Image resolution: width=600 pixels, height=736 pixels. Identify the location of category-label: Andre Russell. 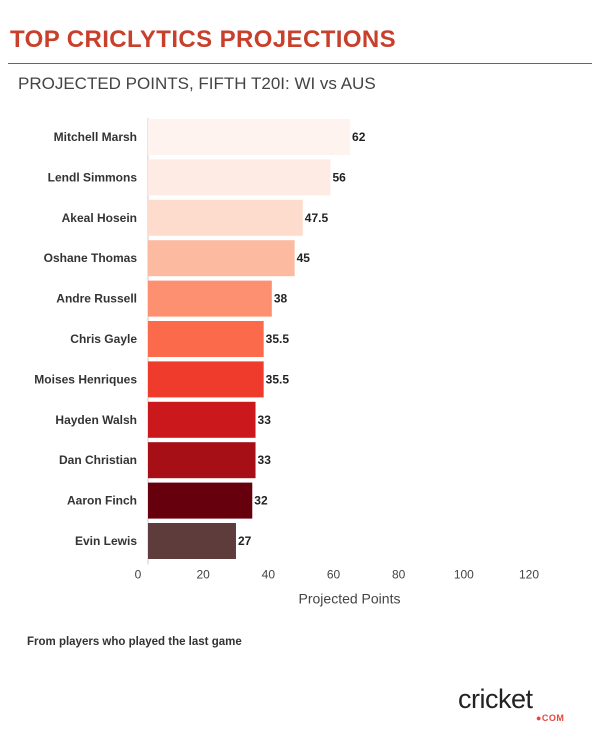
(96, 299).